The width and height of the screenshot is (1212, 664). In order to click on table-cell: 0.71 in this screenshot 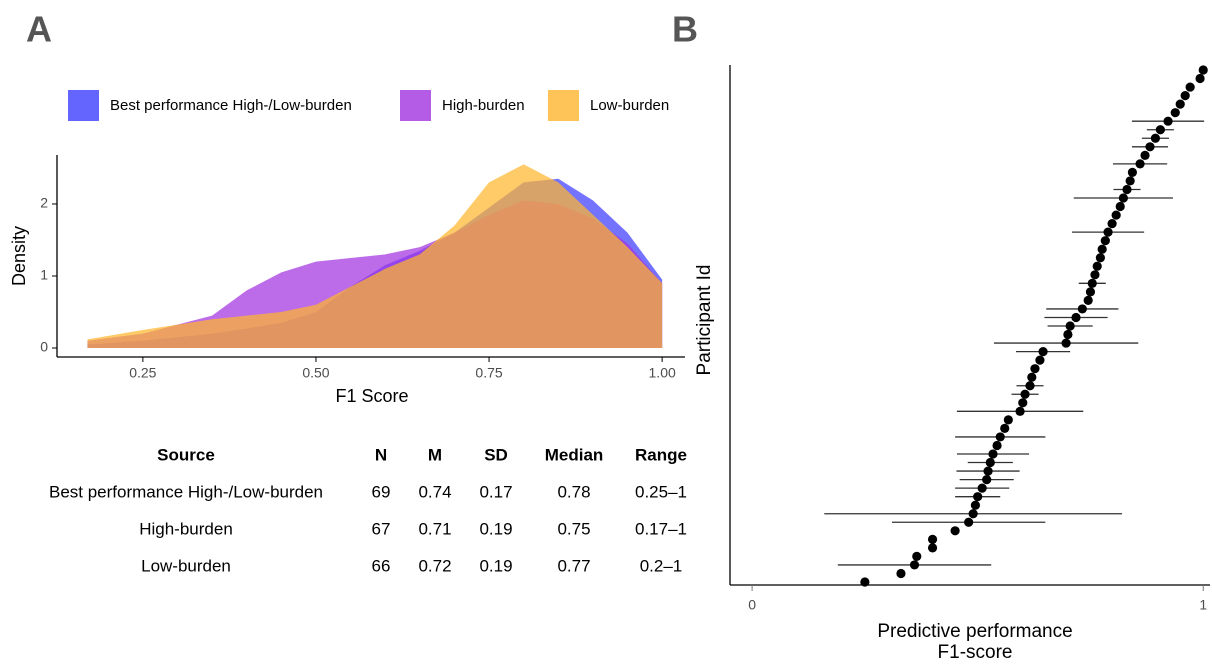, I will do `click(434, 528)`.